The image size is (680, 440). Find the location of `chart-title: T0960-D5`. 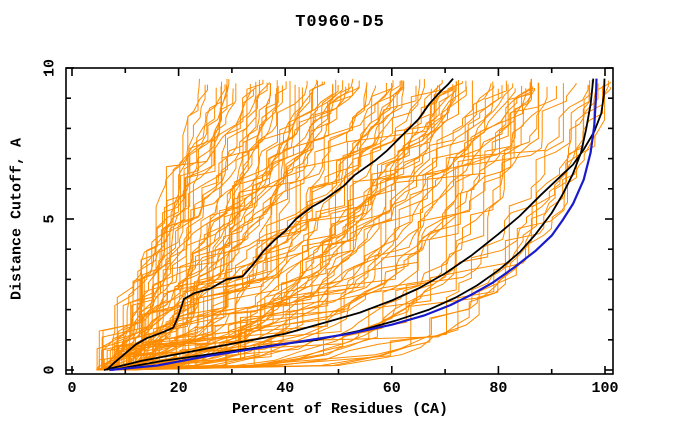

chart-title: T0960-D5 is located at coordinates (340, 22).